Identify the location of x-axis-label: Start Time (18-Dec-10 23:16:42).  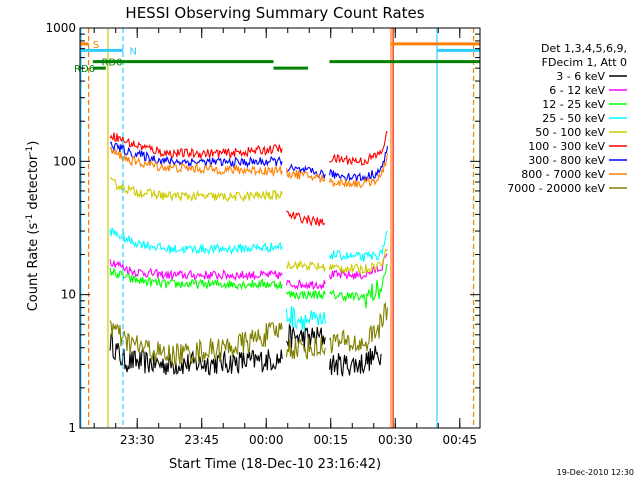
(275, 464).